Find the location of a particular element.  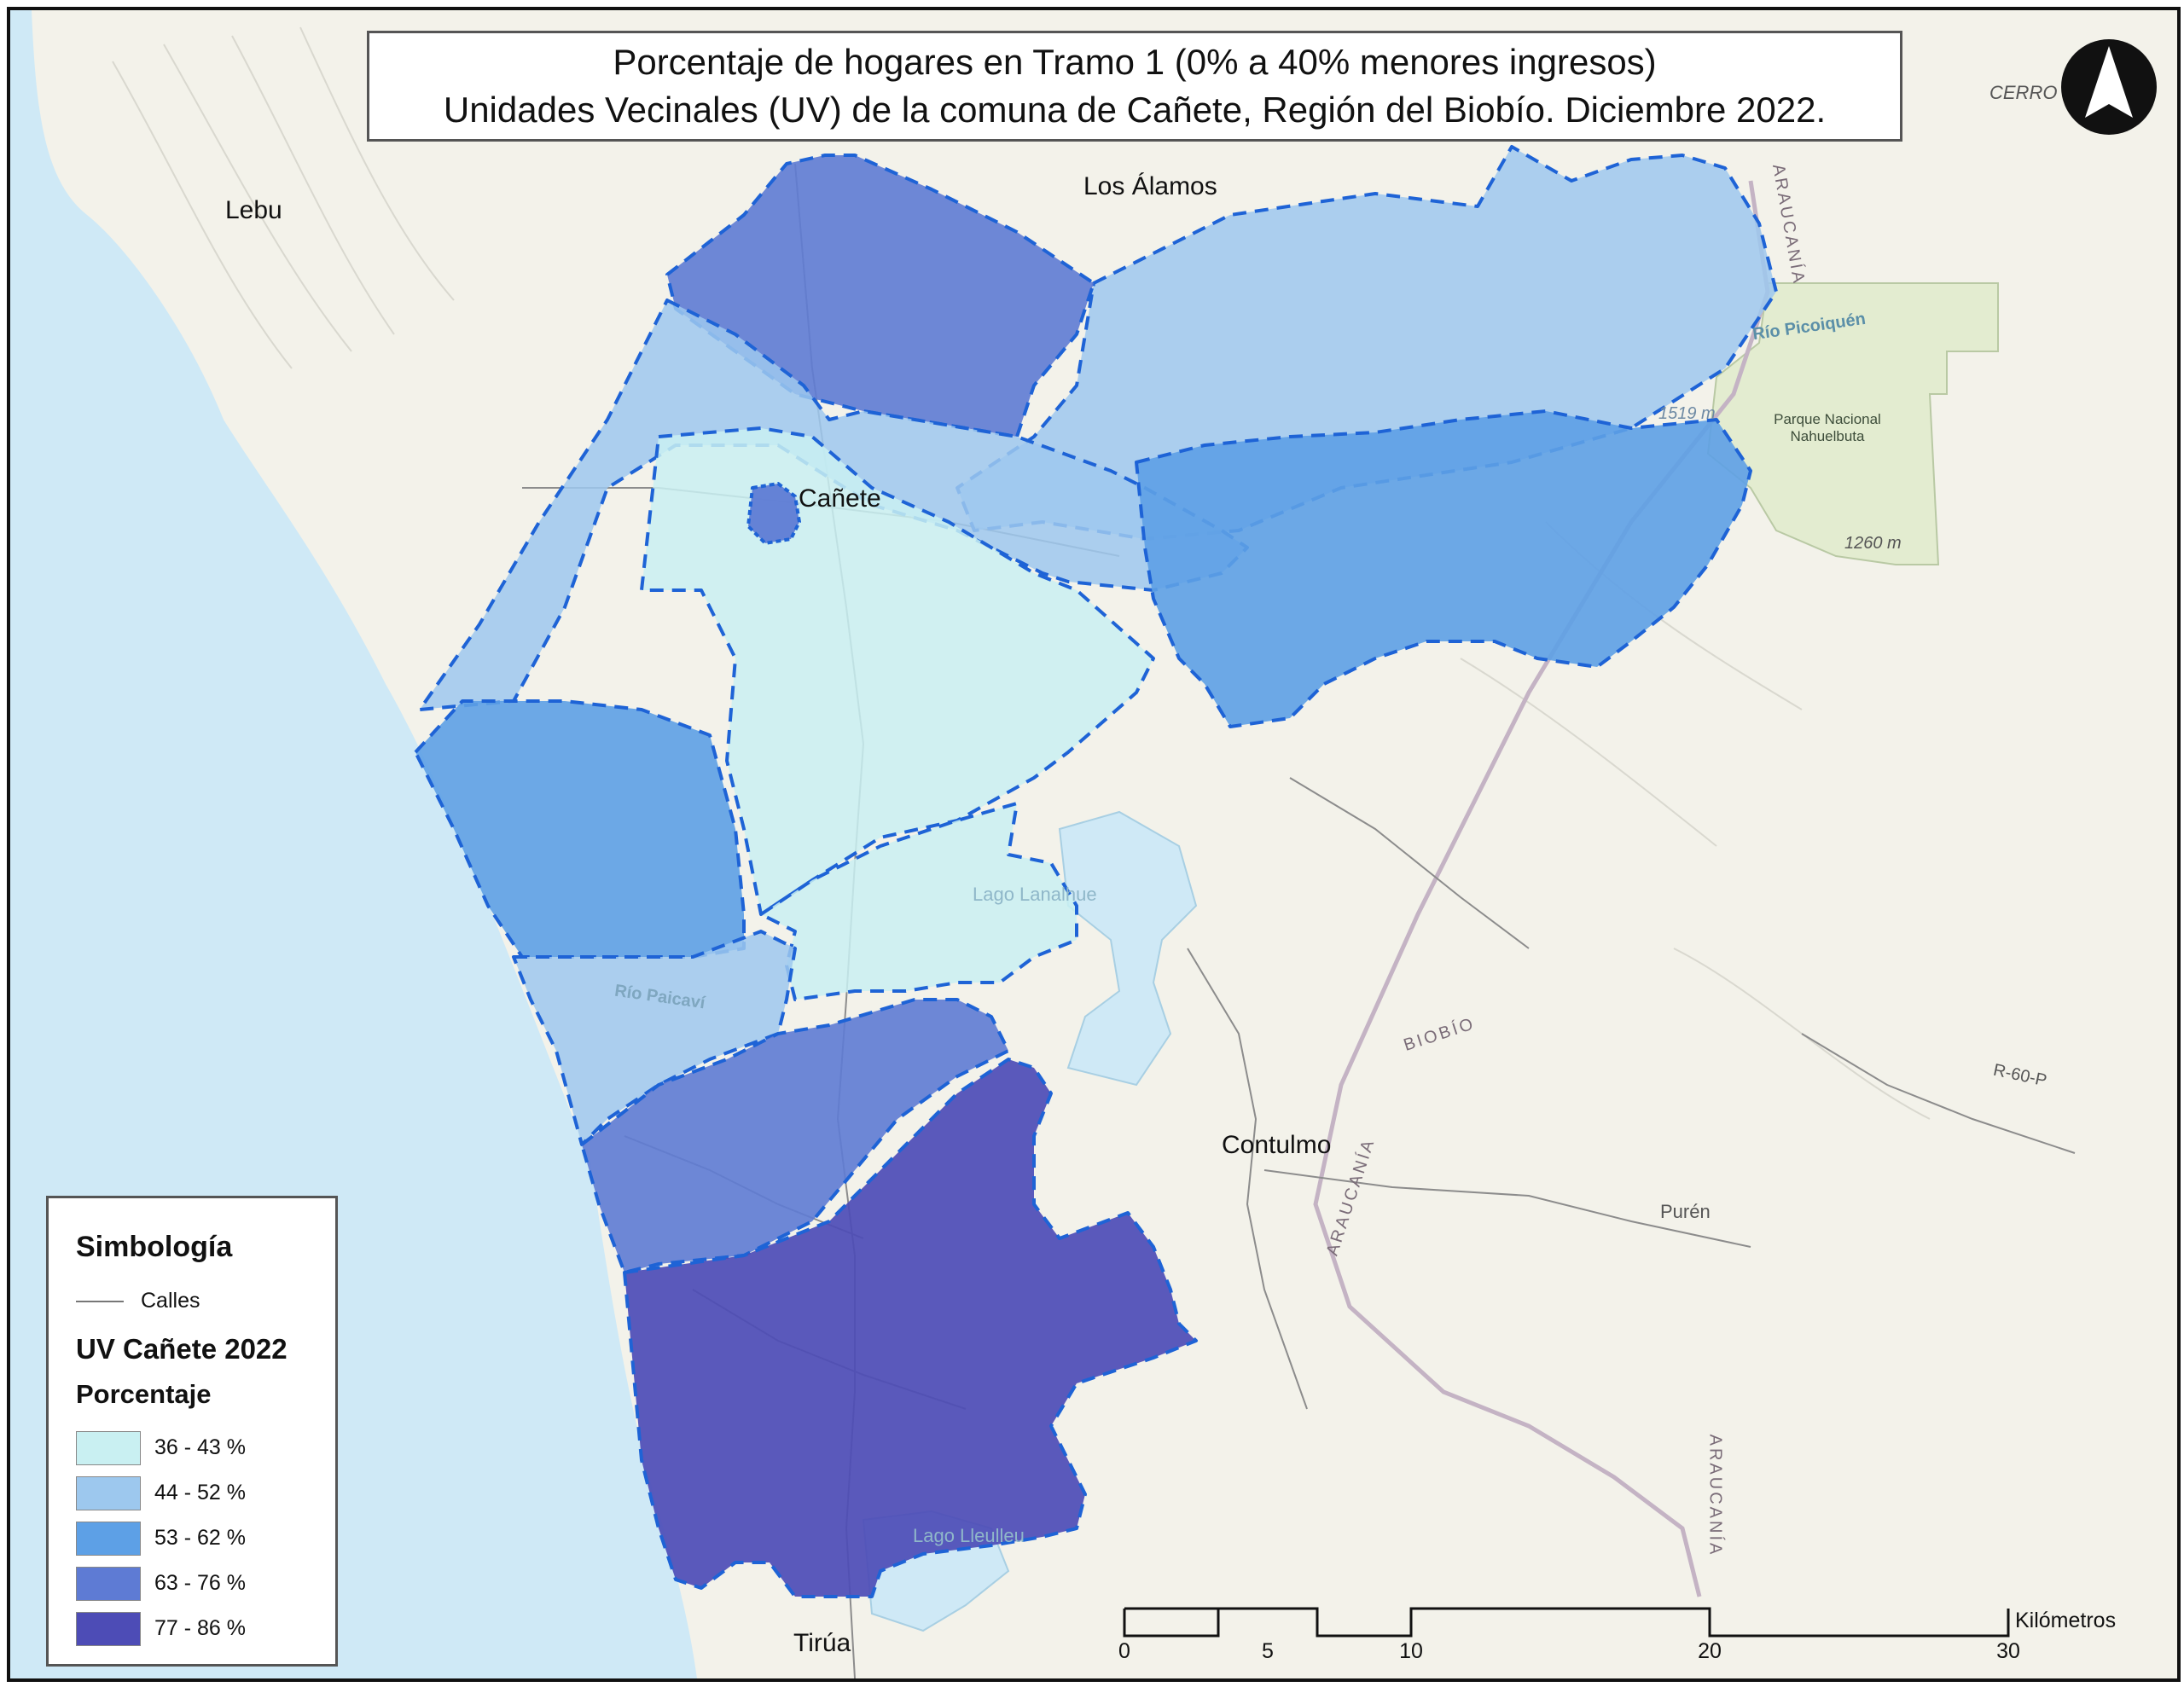

place-label-lago-lleulleu: Lago Lleulleu is located at coordinates (969, 1535).